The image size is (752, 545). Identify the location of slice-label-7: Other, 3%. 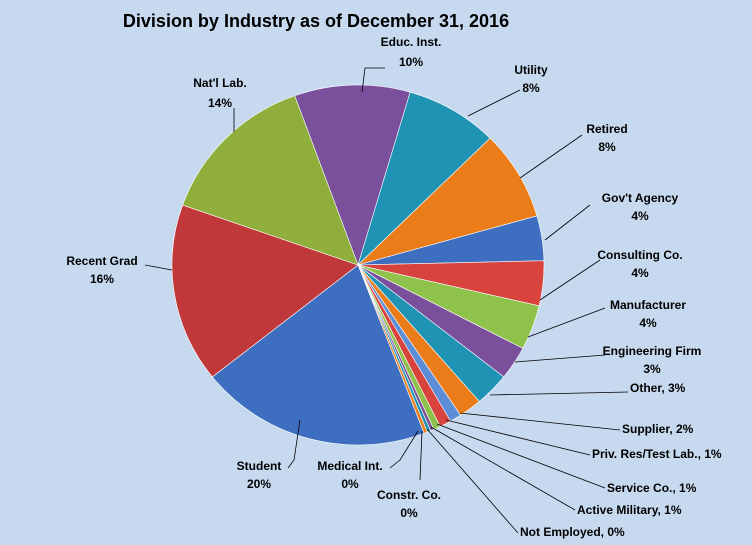
(658, 388).